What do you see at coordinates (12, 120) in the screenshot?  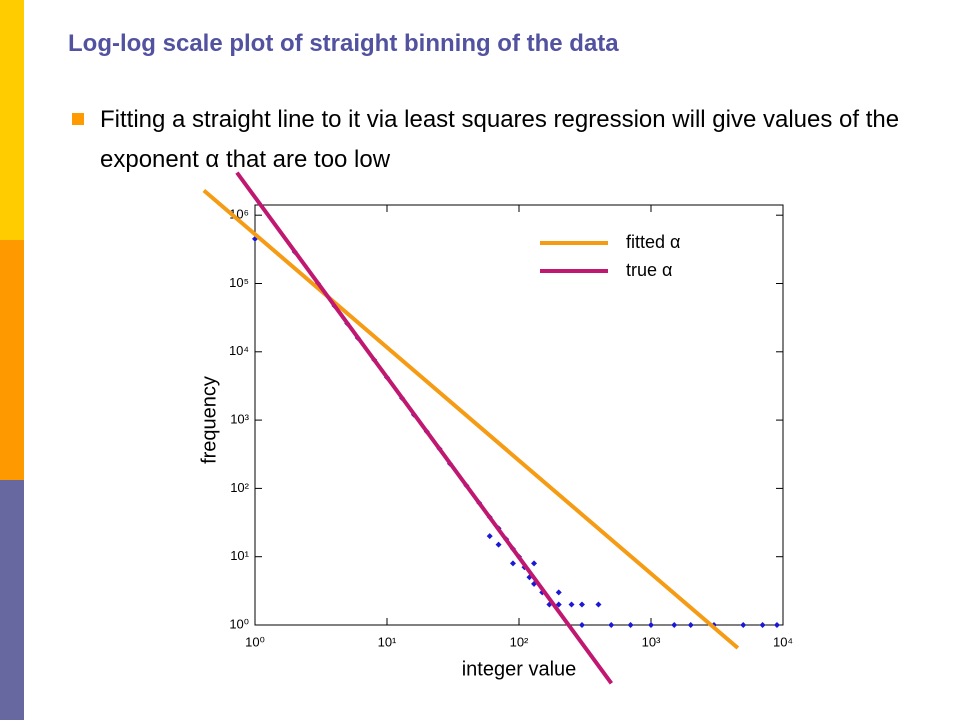 I see `bar-yellow` at bounding box center [12, 120].